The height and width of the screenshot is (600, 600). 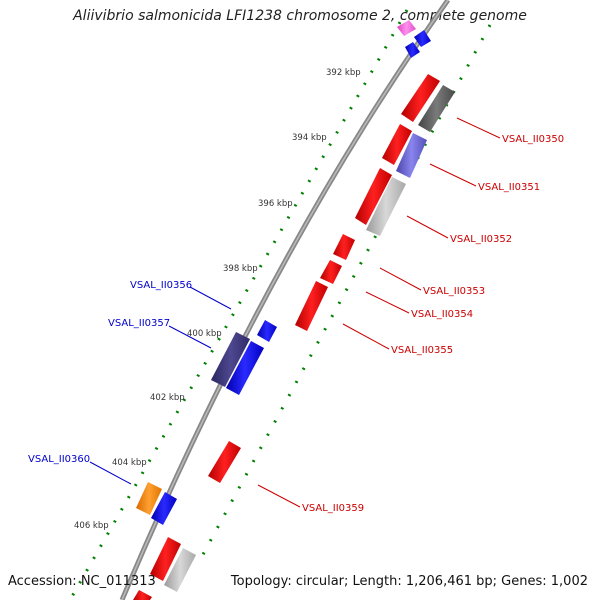 I want to click on gene-label: VSAL_II0352, so click(x=481, y=239).